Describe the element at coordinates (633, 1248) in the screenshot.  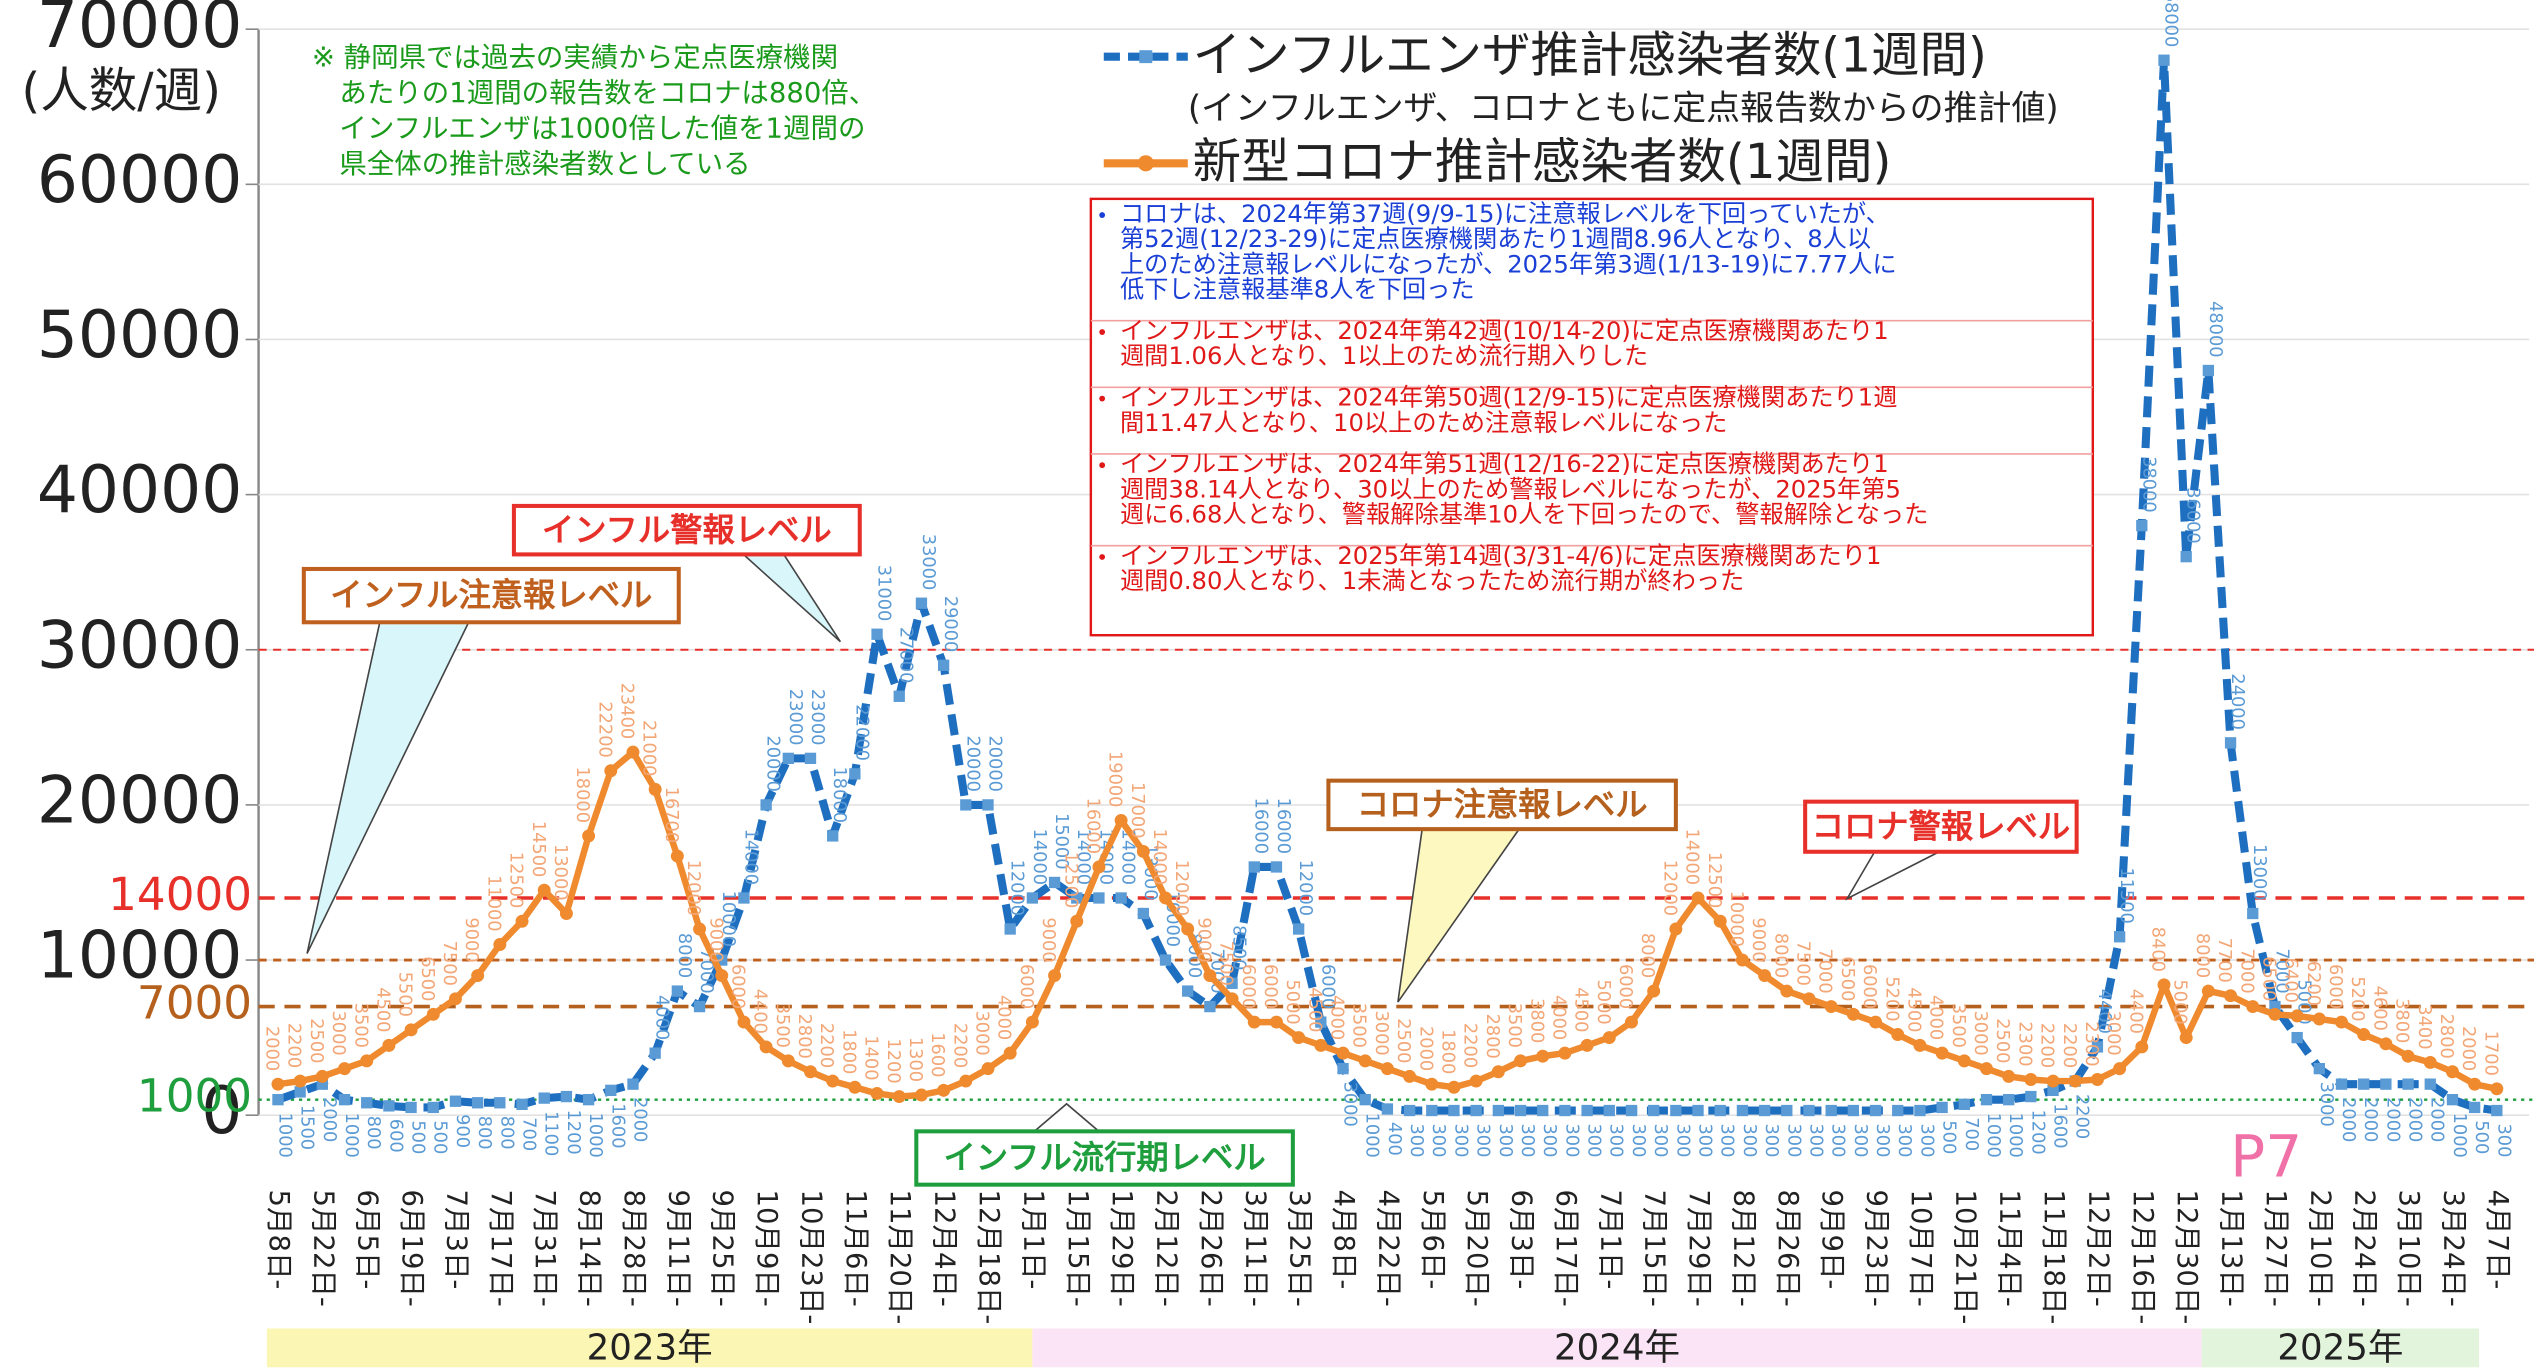
I see `x-tick-label: 8月28日-` at that location.